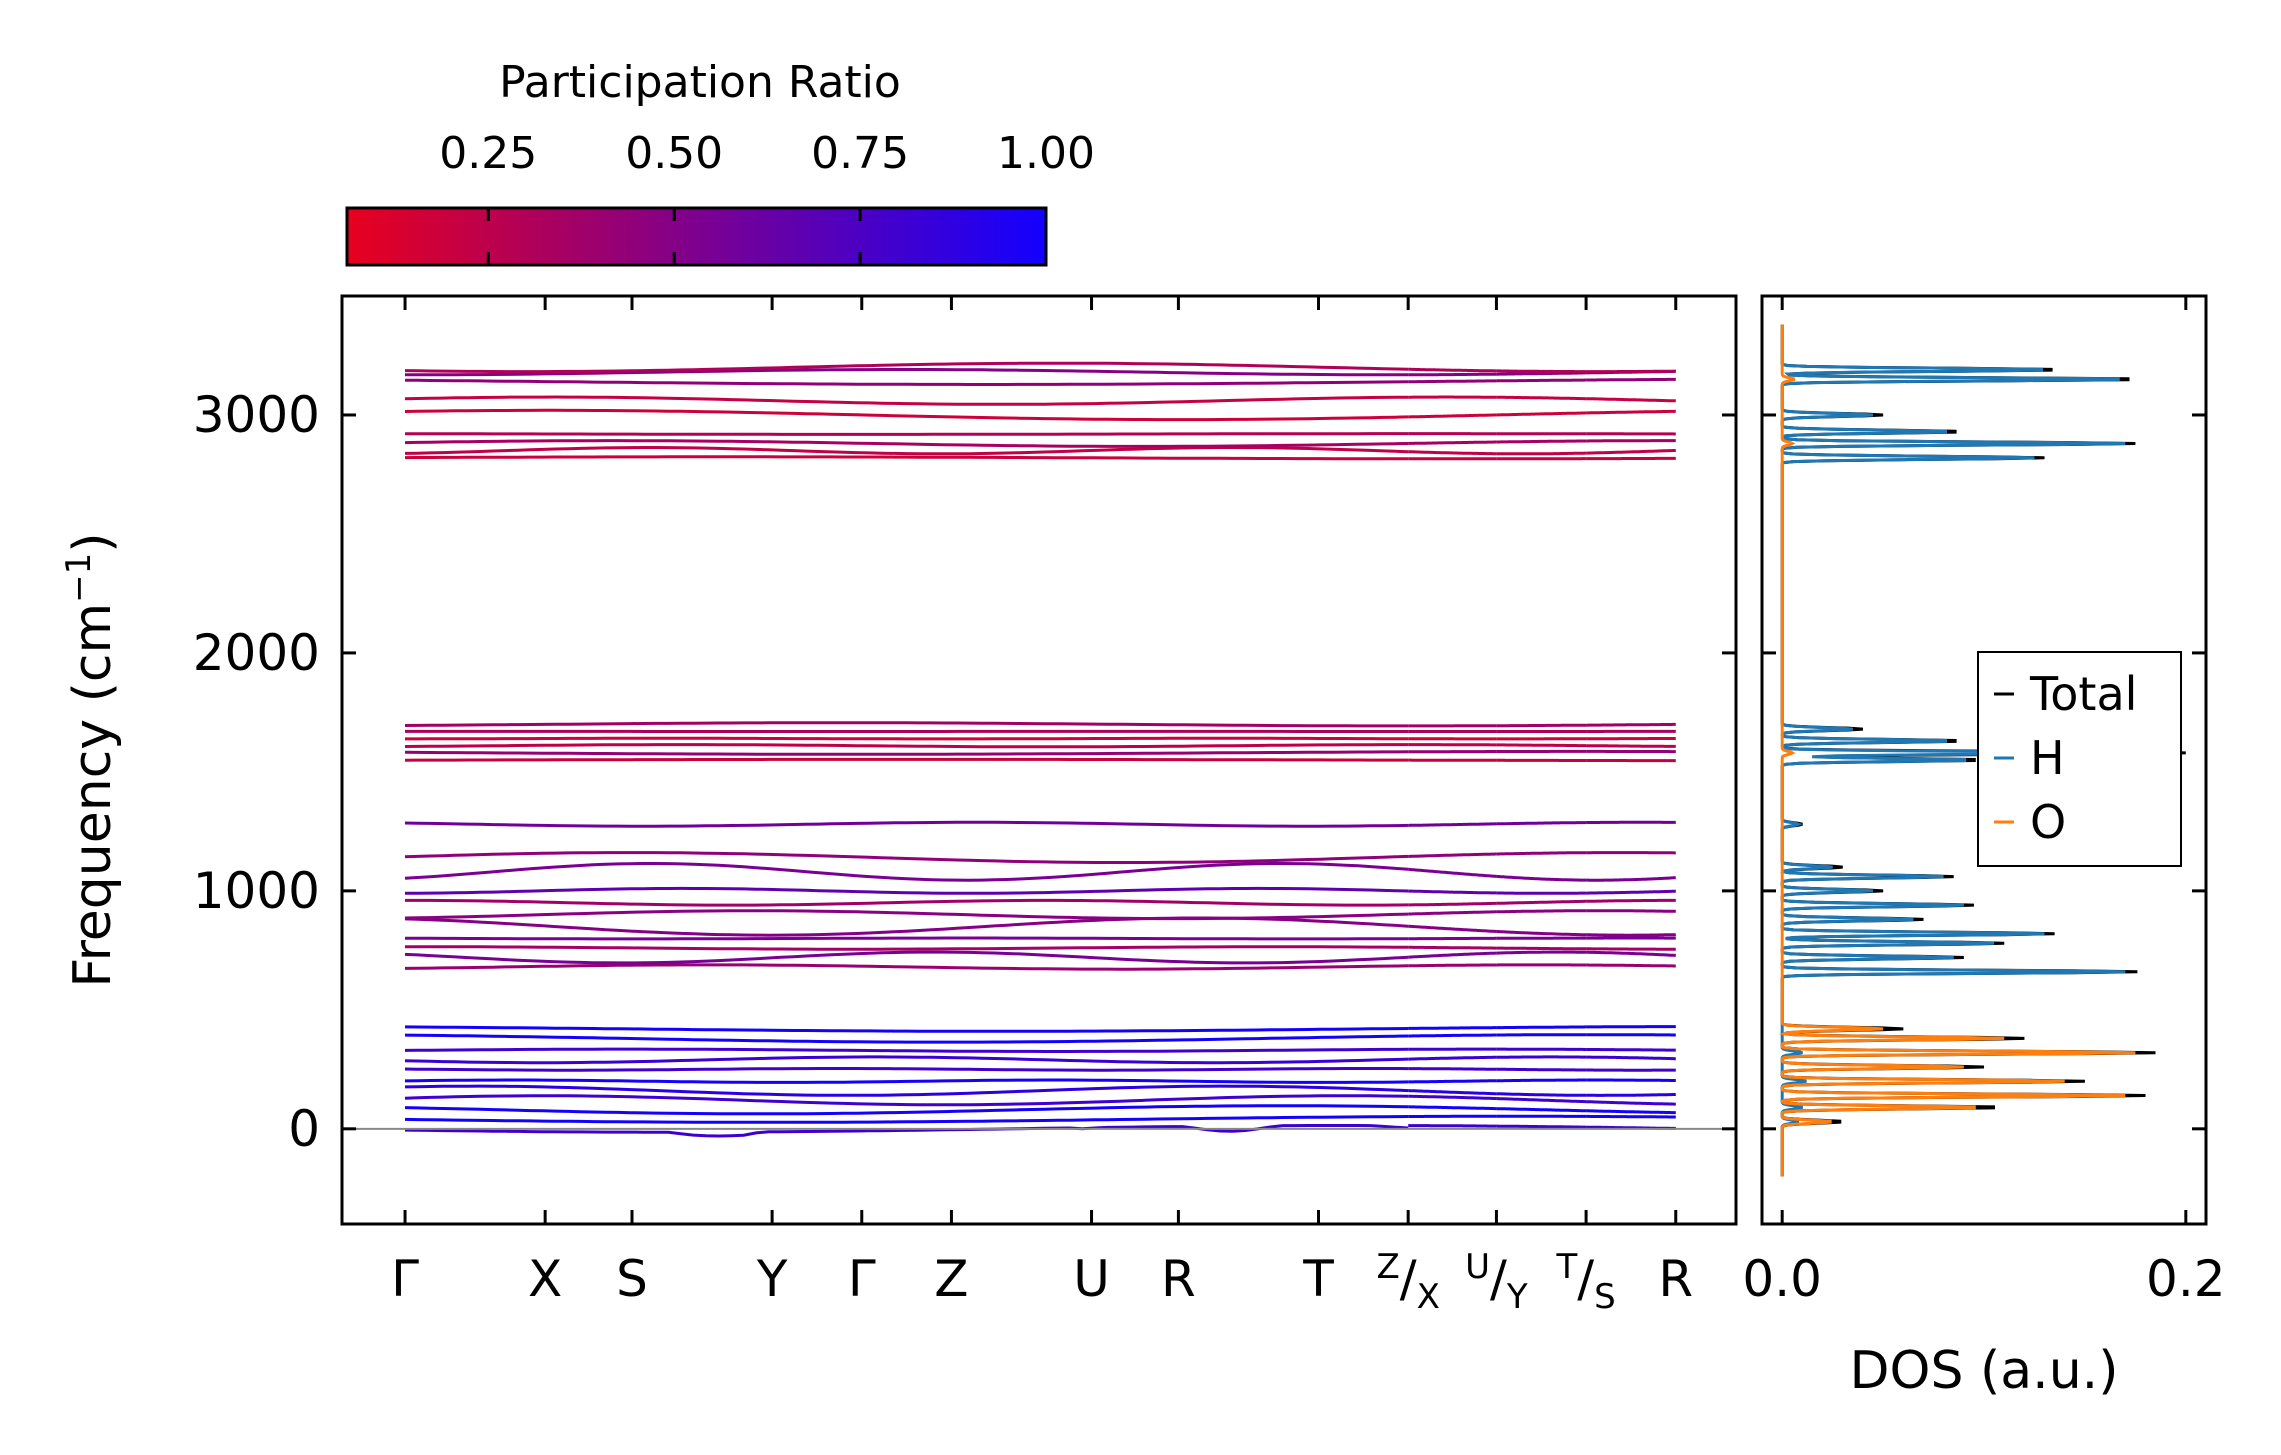  What do you see at coordinates (2047, 758) in the screenshot?
I see `legend-label: H` at bounding box center [2047, 758].